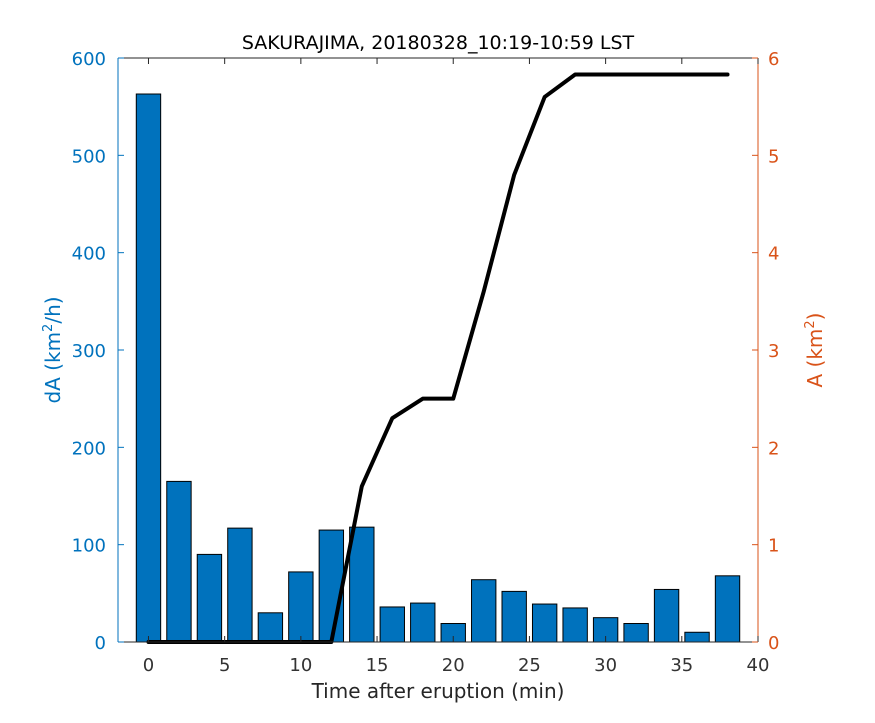 This screenshot has width=875, height=723. I want to click on right-y-axis-label: A (km2), so click(815, 350).